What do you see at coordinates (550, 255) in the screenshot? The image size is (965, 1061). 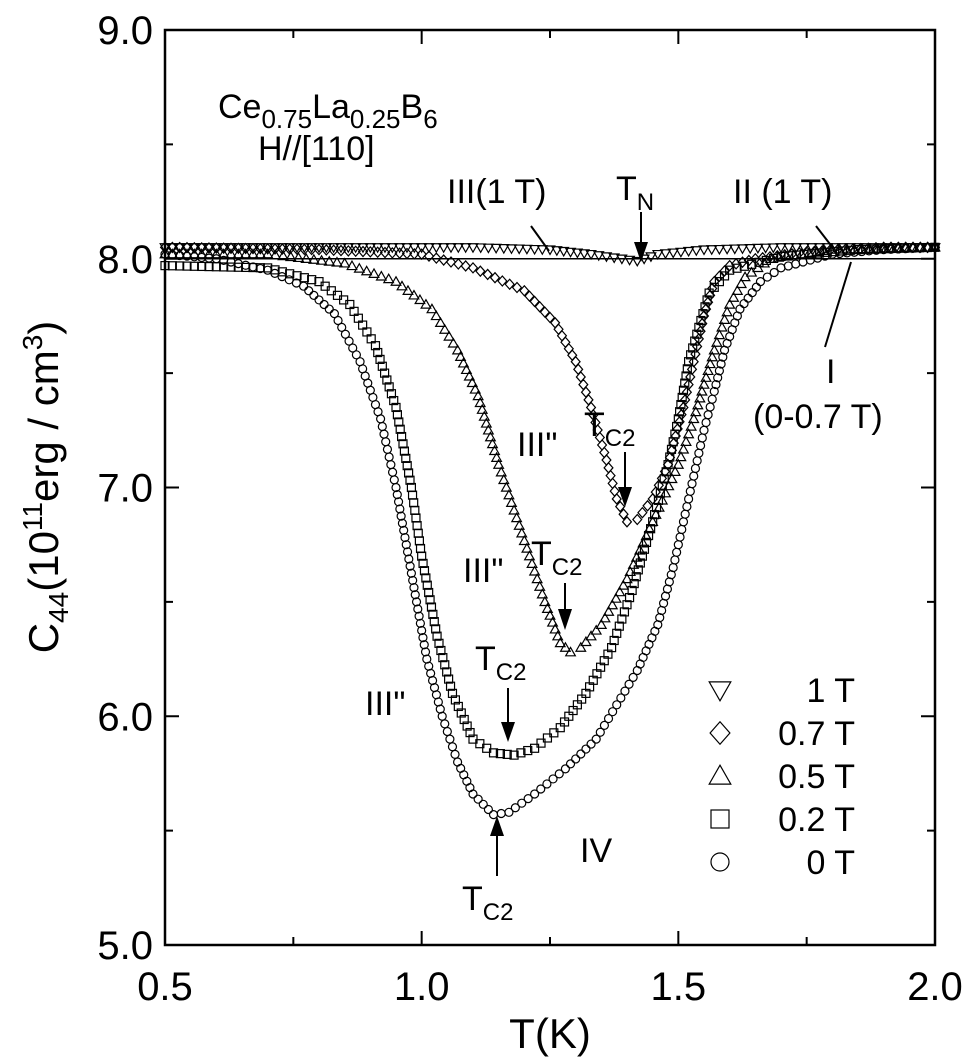 I see `series-1-T` at bounding box center [550, 255].